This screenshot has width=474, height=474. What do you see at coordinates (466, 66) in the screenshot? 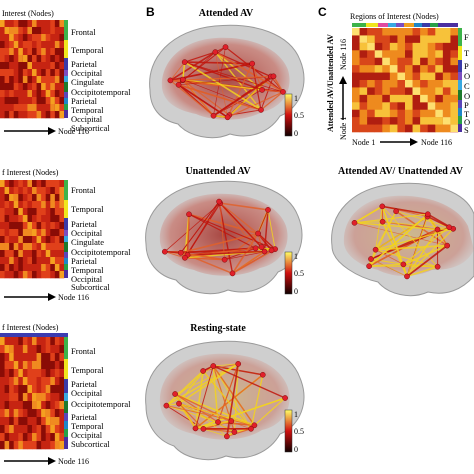
I see `roi-label: P` at bounding box center [466, 66].